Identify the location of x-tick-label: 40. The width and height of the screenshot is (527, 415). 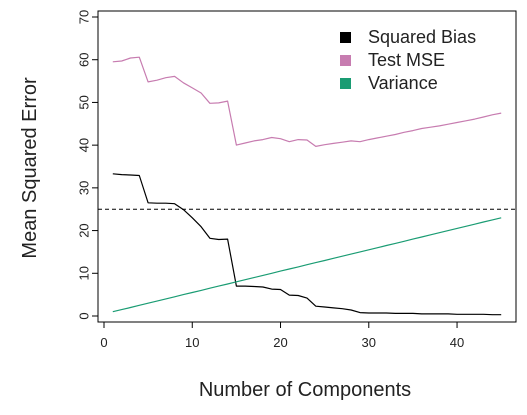
(457, 342).